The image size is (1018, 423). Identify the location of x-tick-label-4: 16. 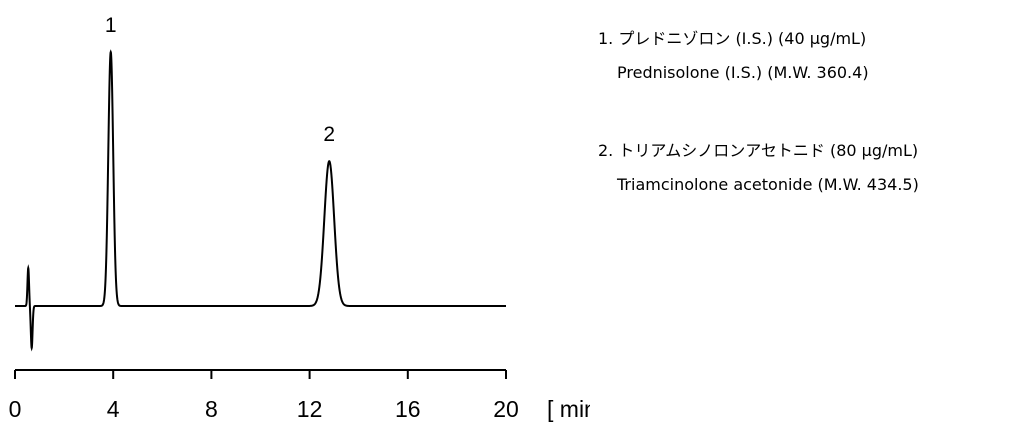
(408, 409).